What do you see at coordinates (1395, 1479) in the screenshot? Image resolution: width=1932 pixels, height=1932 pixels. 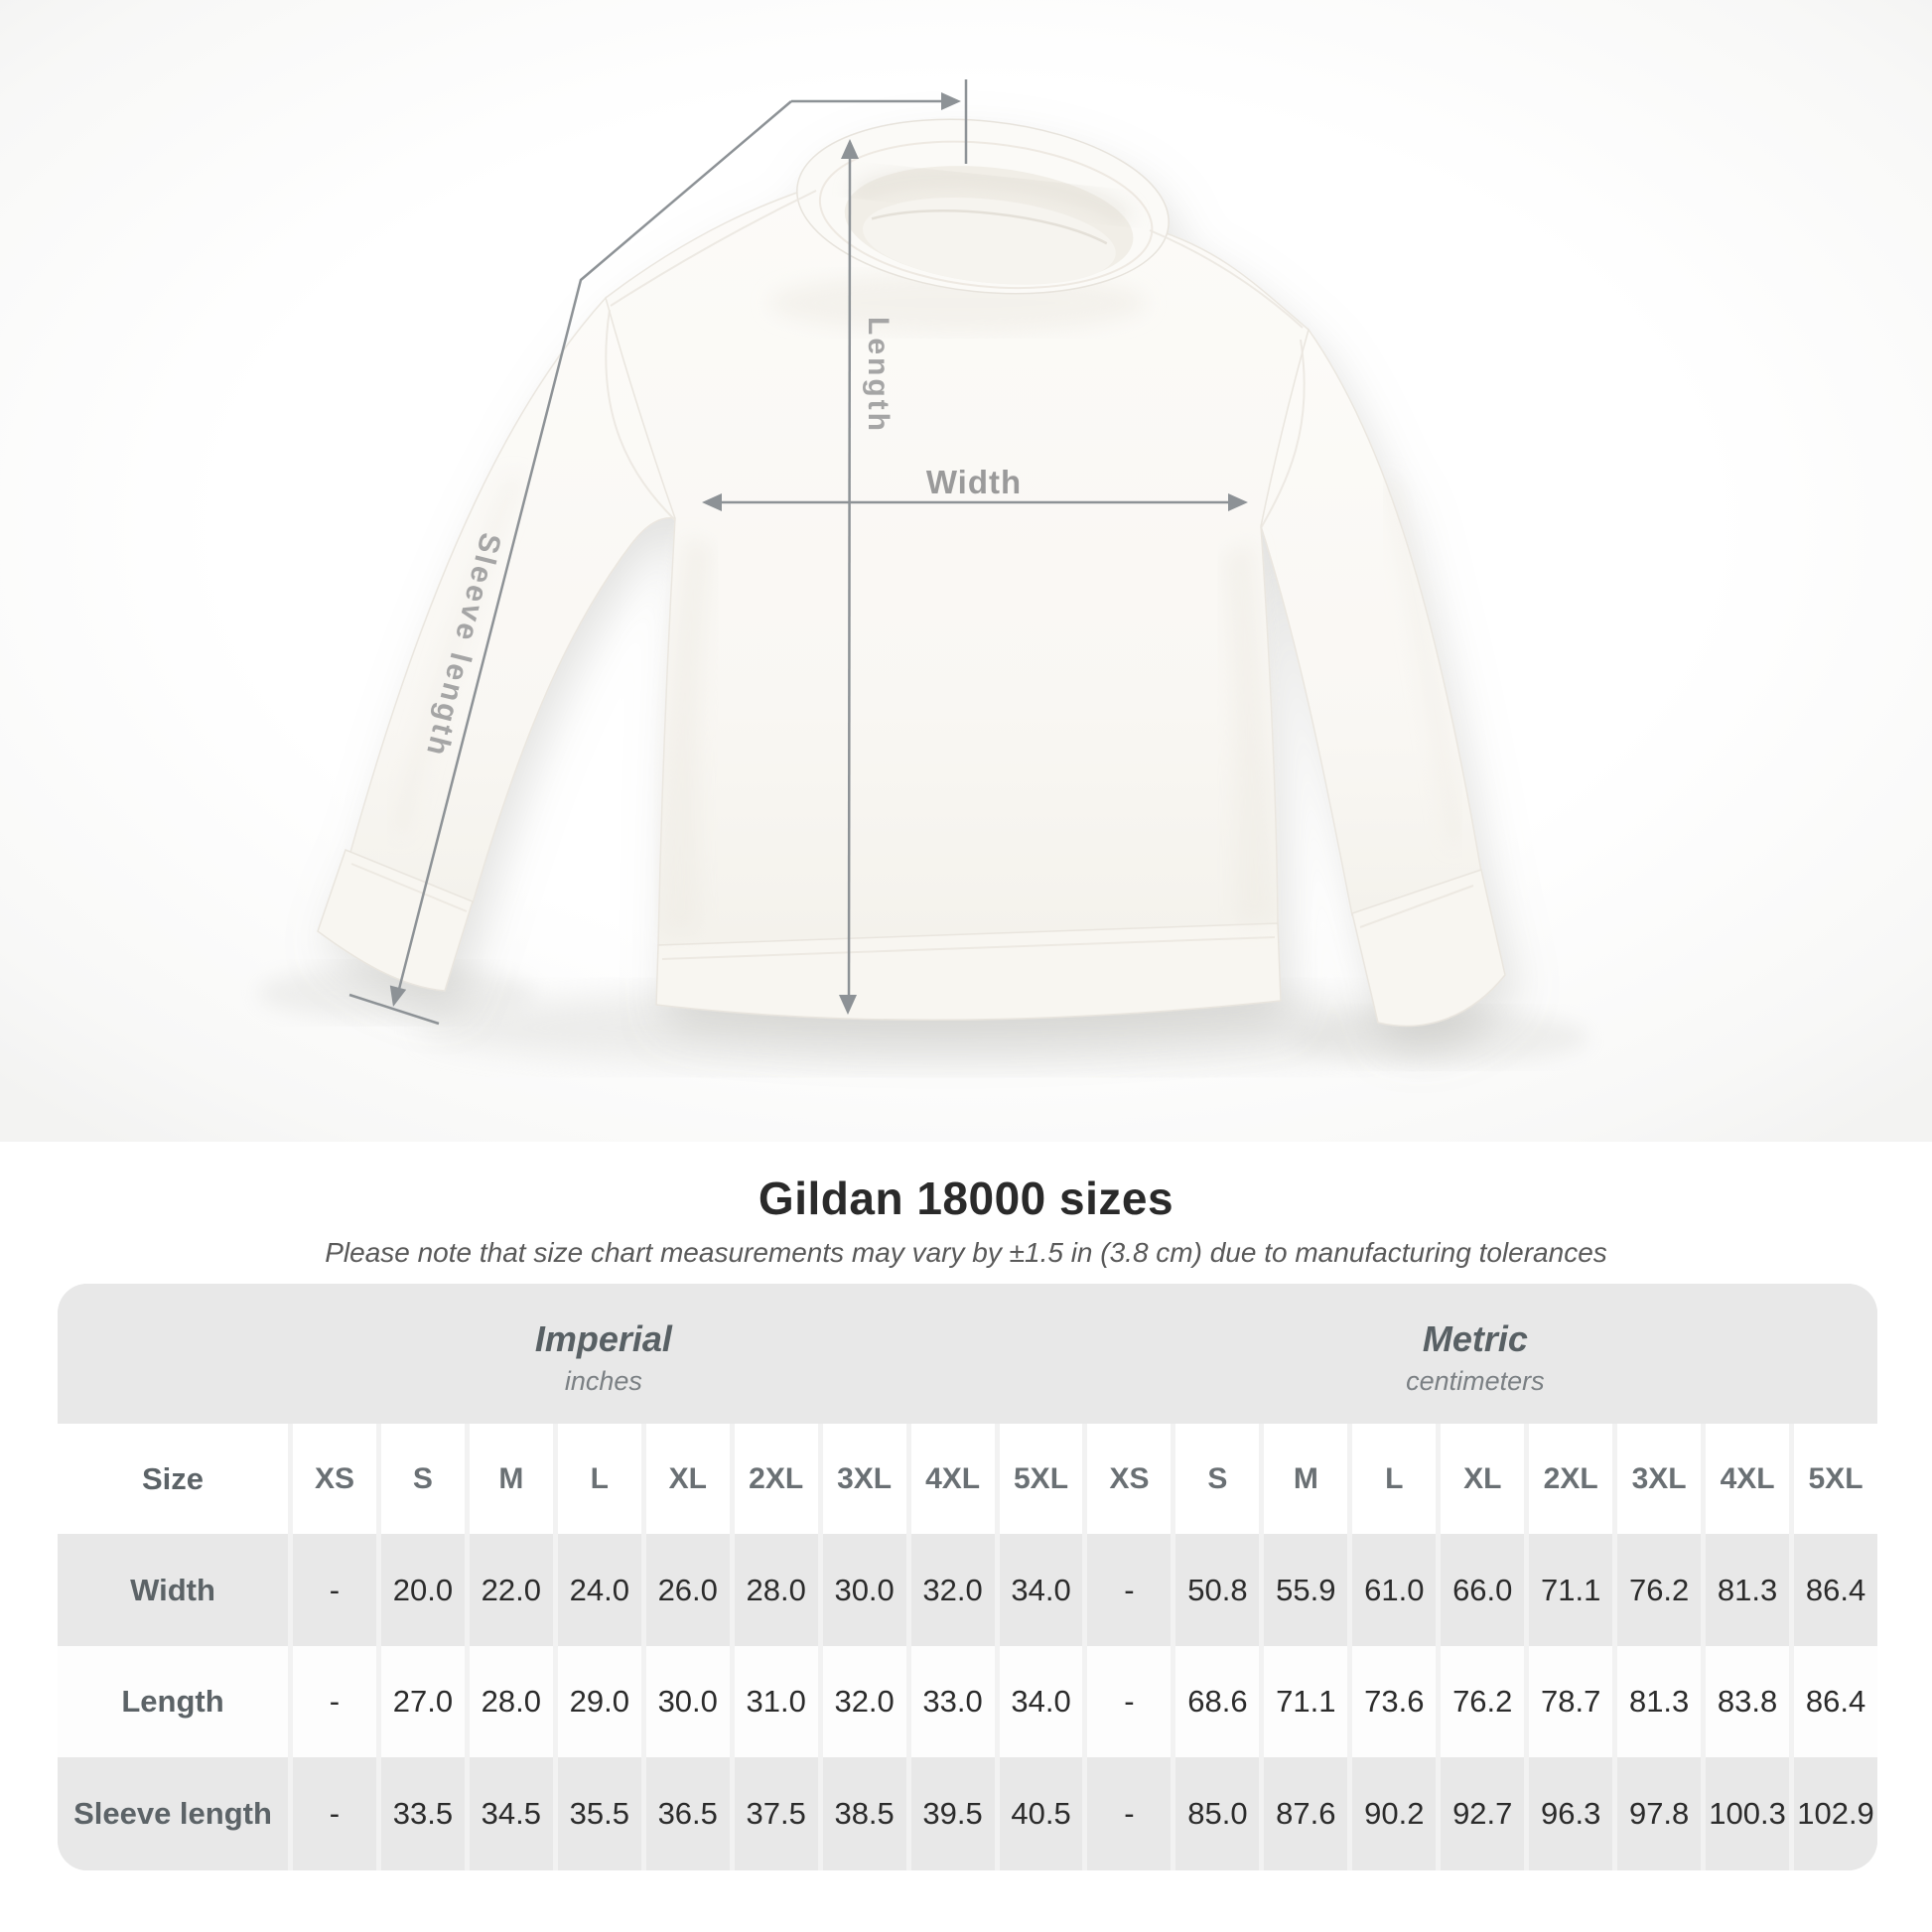 I see `size-header-metric: L` at bounding box center [1395, 1479].